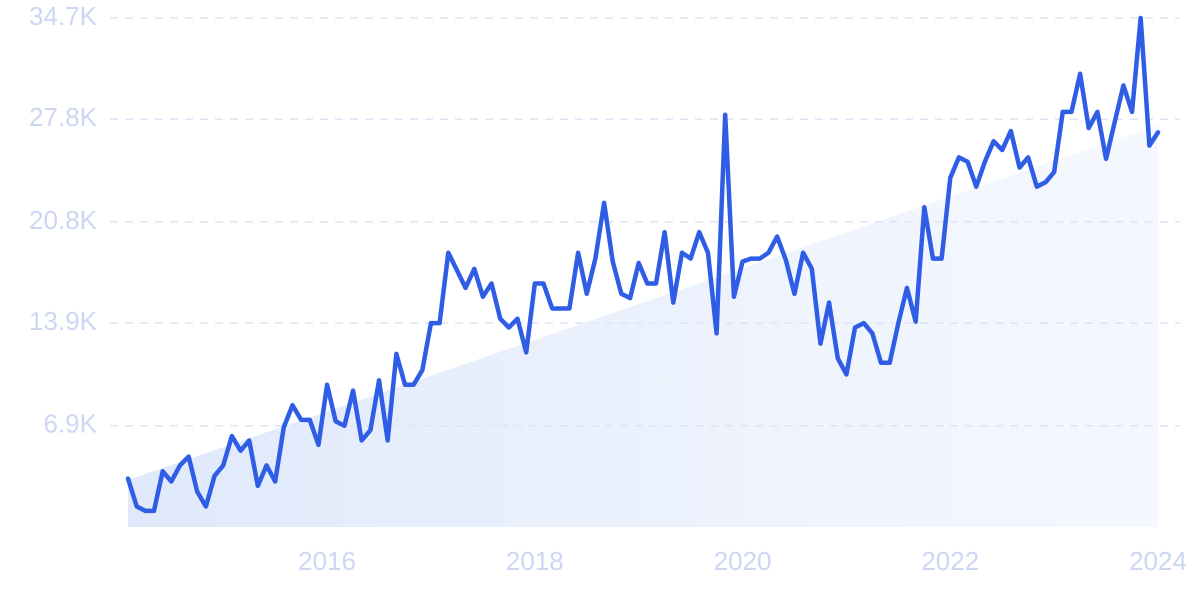 This screenshot has height=599, width=1200. Describe the element at coordinates (743, 561) in the screenshot. I see `x-tick-label: 2020` at that location.